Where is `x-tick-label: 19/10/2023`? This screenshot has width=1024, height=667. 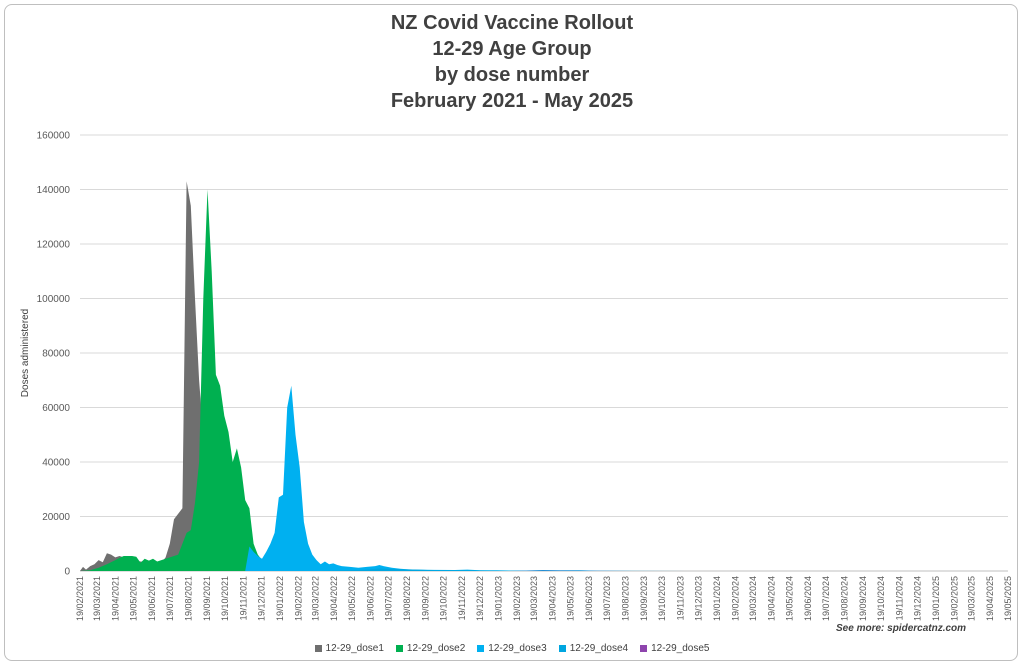 x-tick-label: 19/10/2023 is located at coordinates (662, 598).